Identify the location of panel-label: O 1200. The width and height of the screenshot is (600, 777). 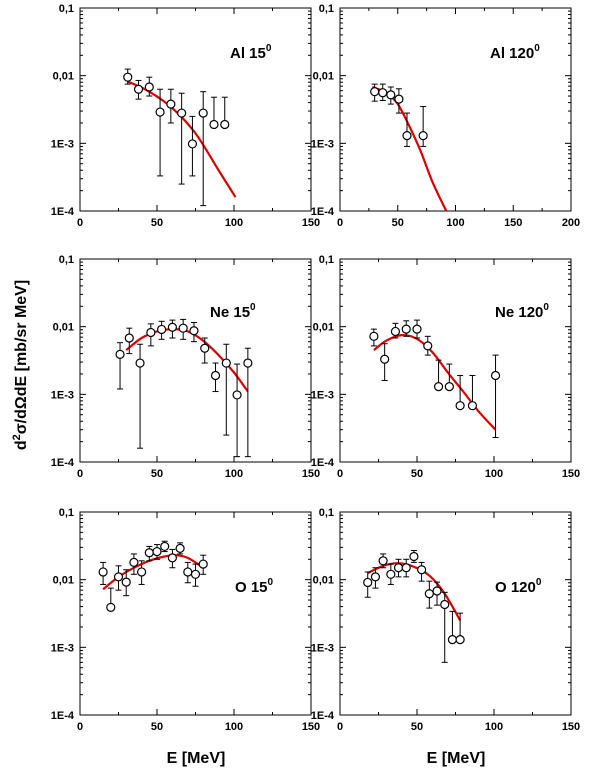
(518, 586).